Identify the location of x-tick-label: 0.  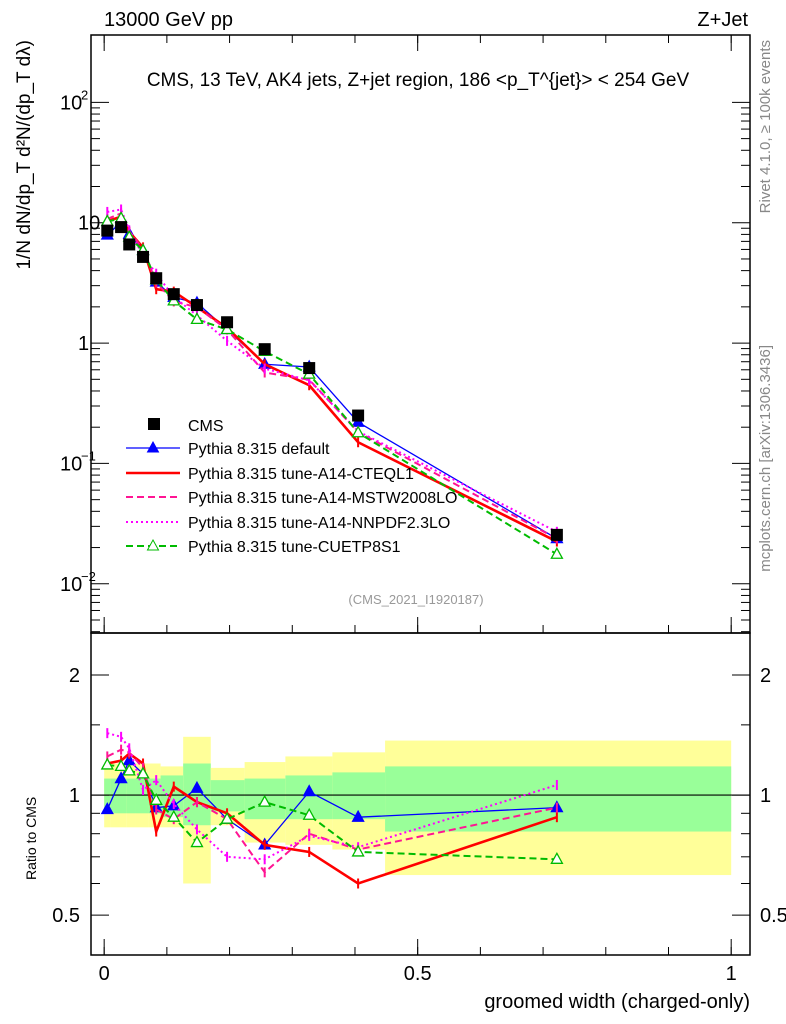
(104, 974).